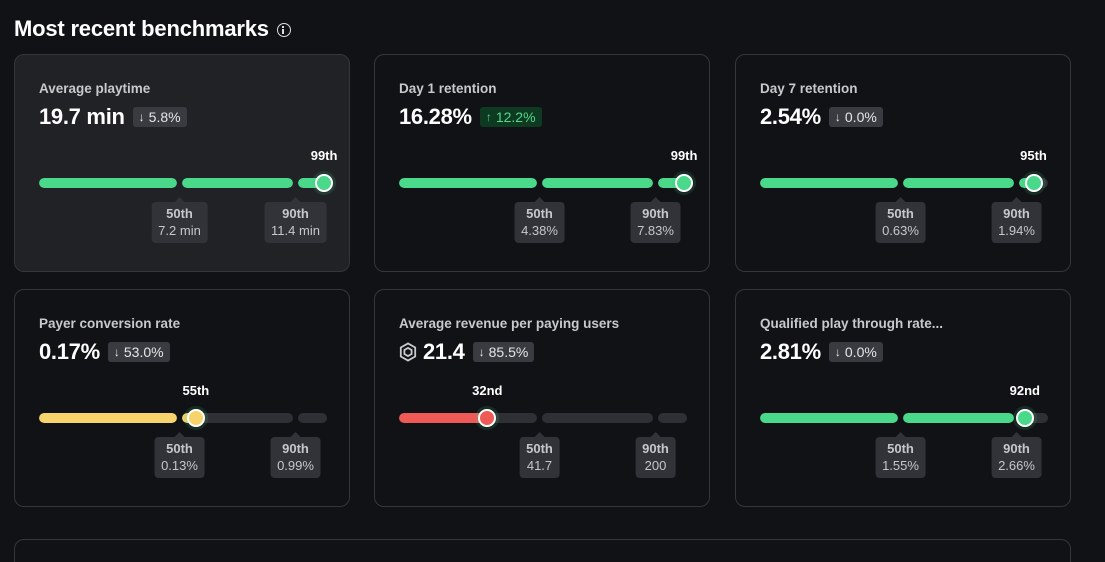 The width and height of the screenshot is (1105, 562). Describe the element at coordinates (515, 117) in the screenshot. I see `delta-value: 12.2%` at that location.